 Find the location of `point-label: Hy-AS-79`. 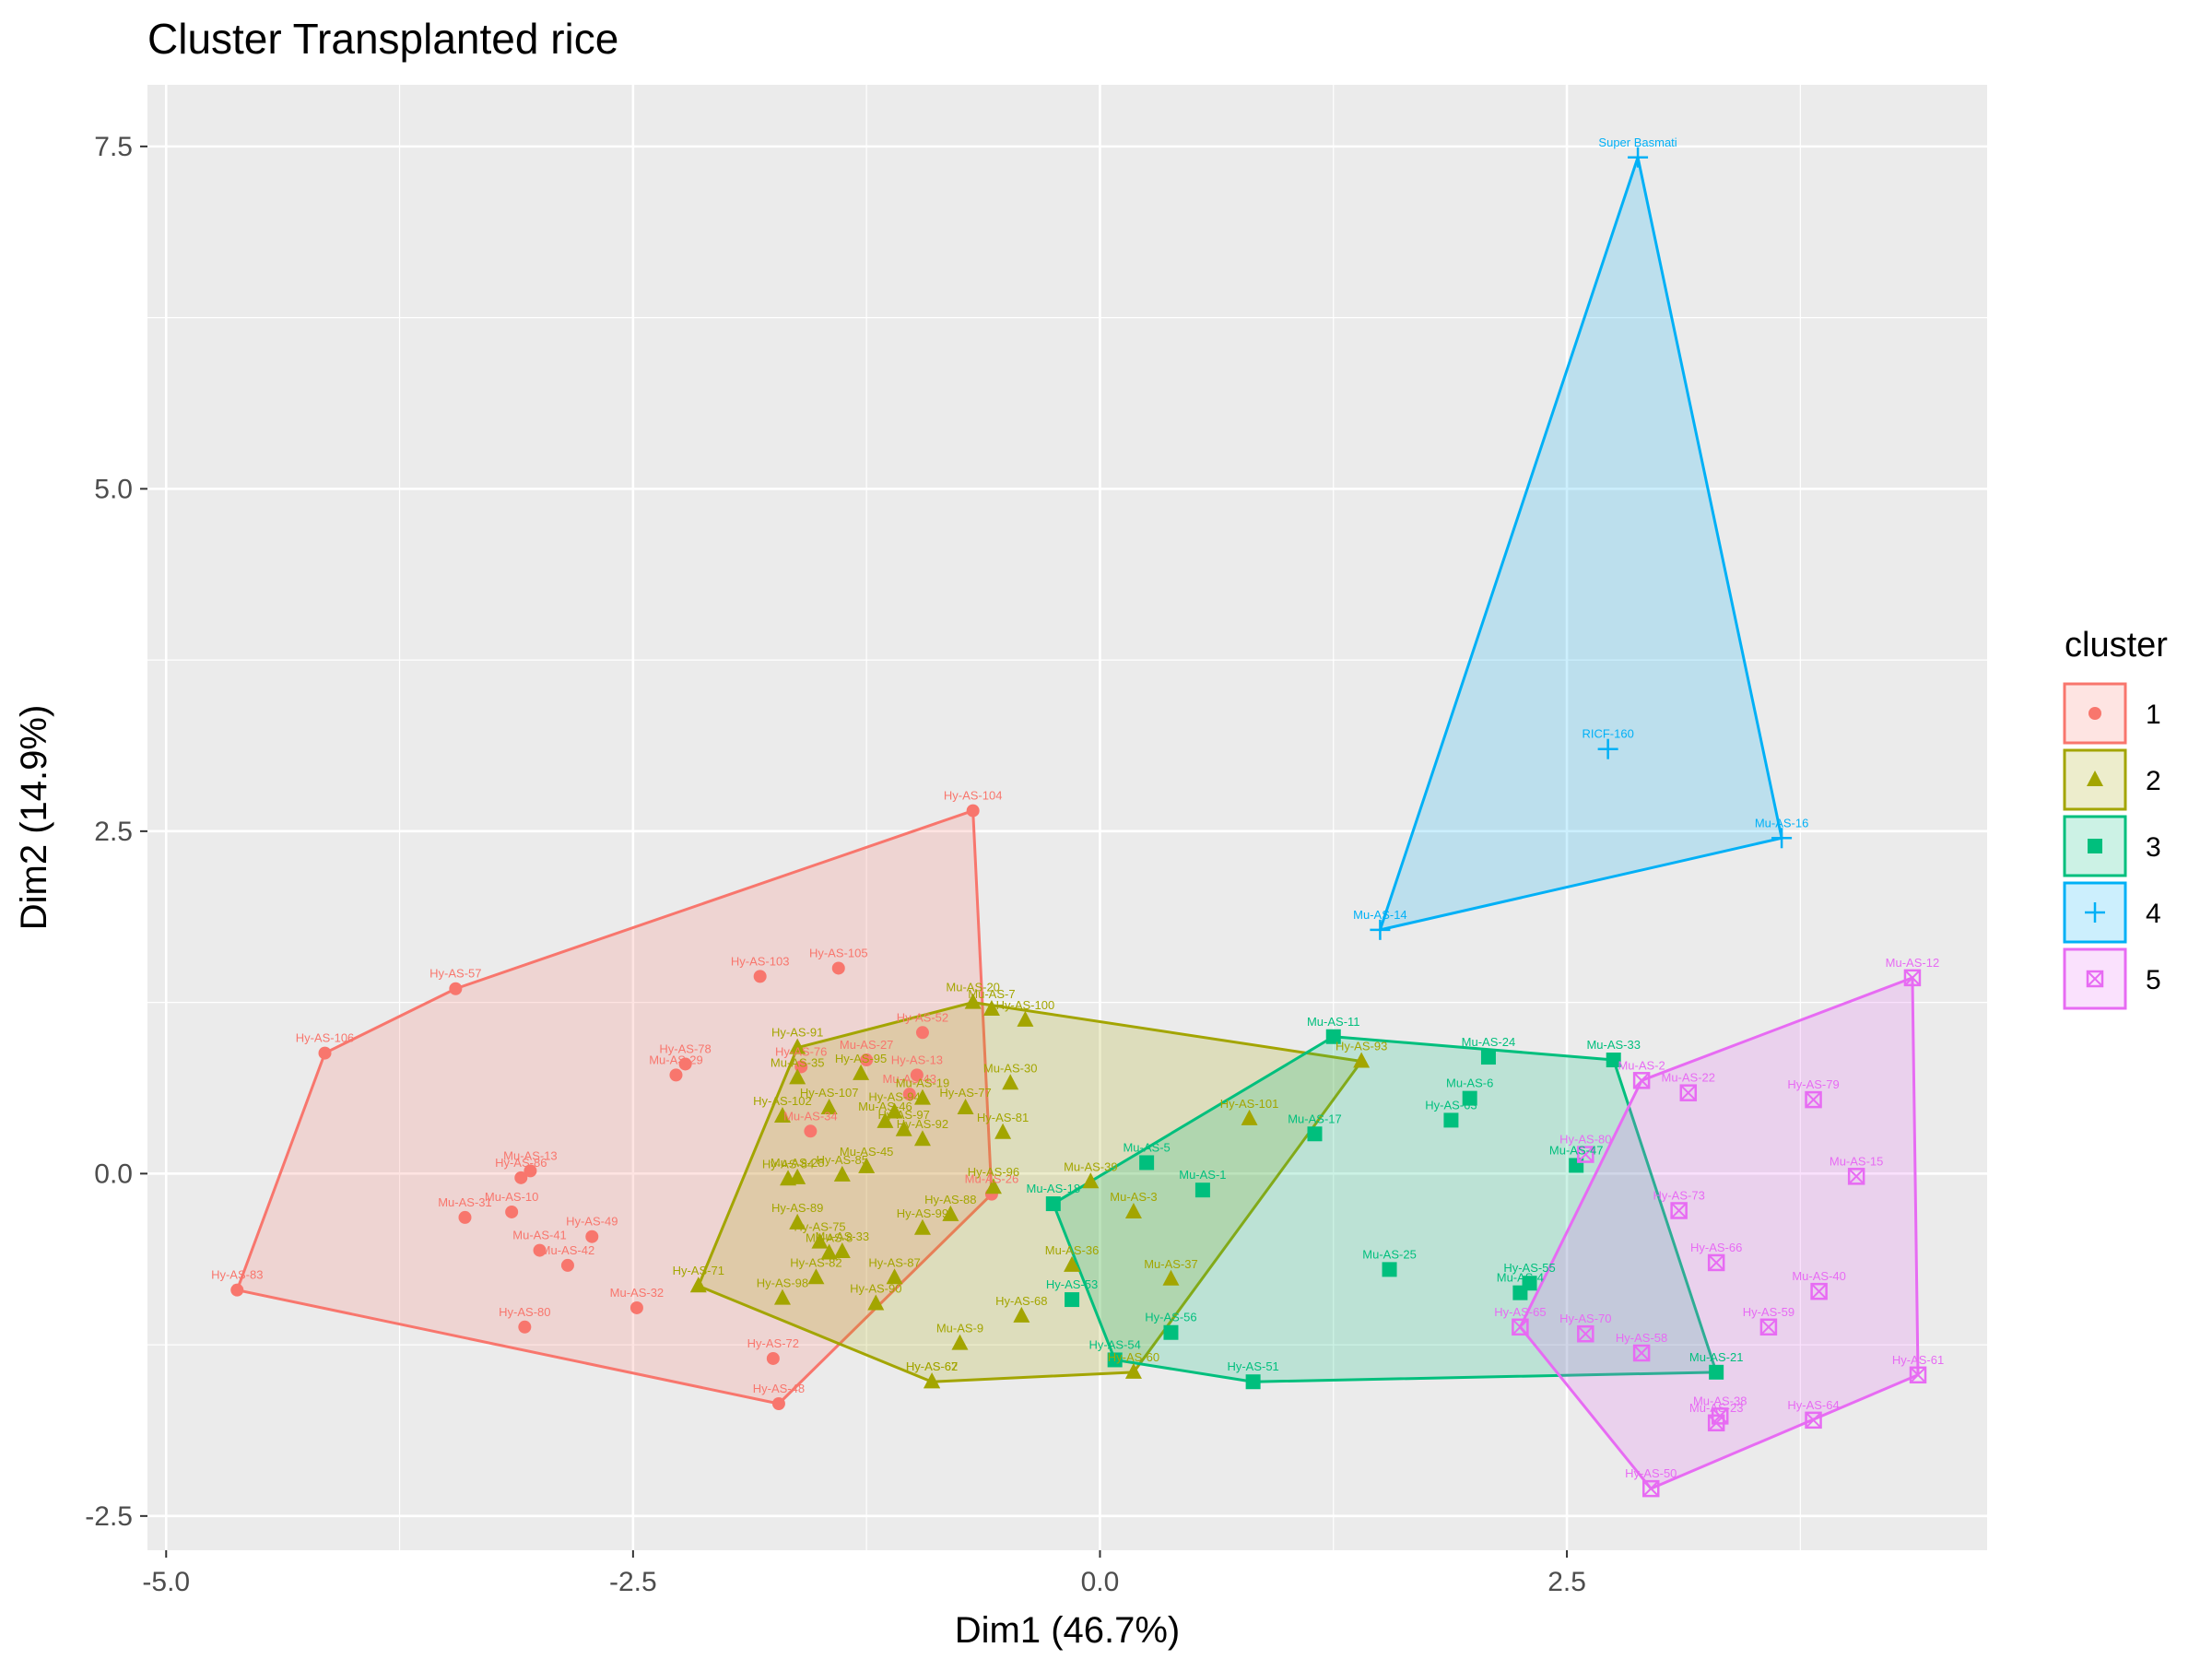

point-label: Hy-AS-79 is located at coordinates (1813, 1084).